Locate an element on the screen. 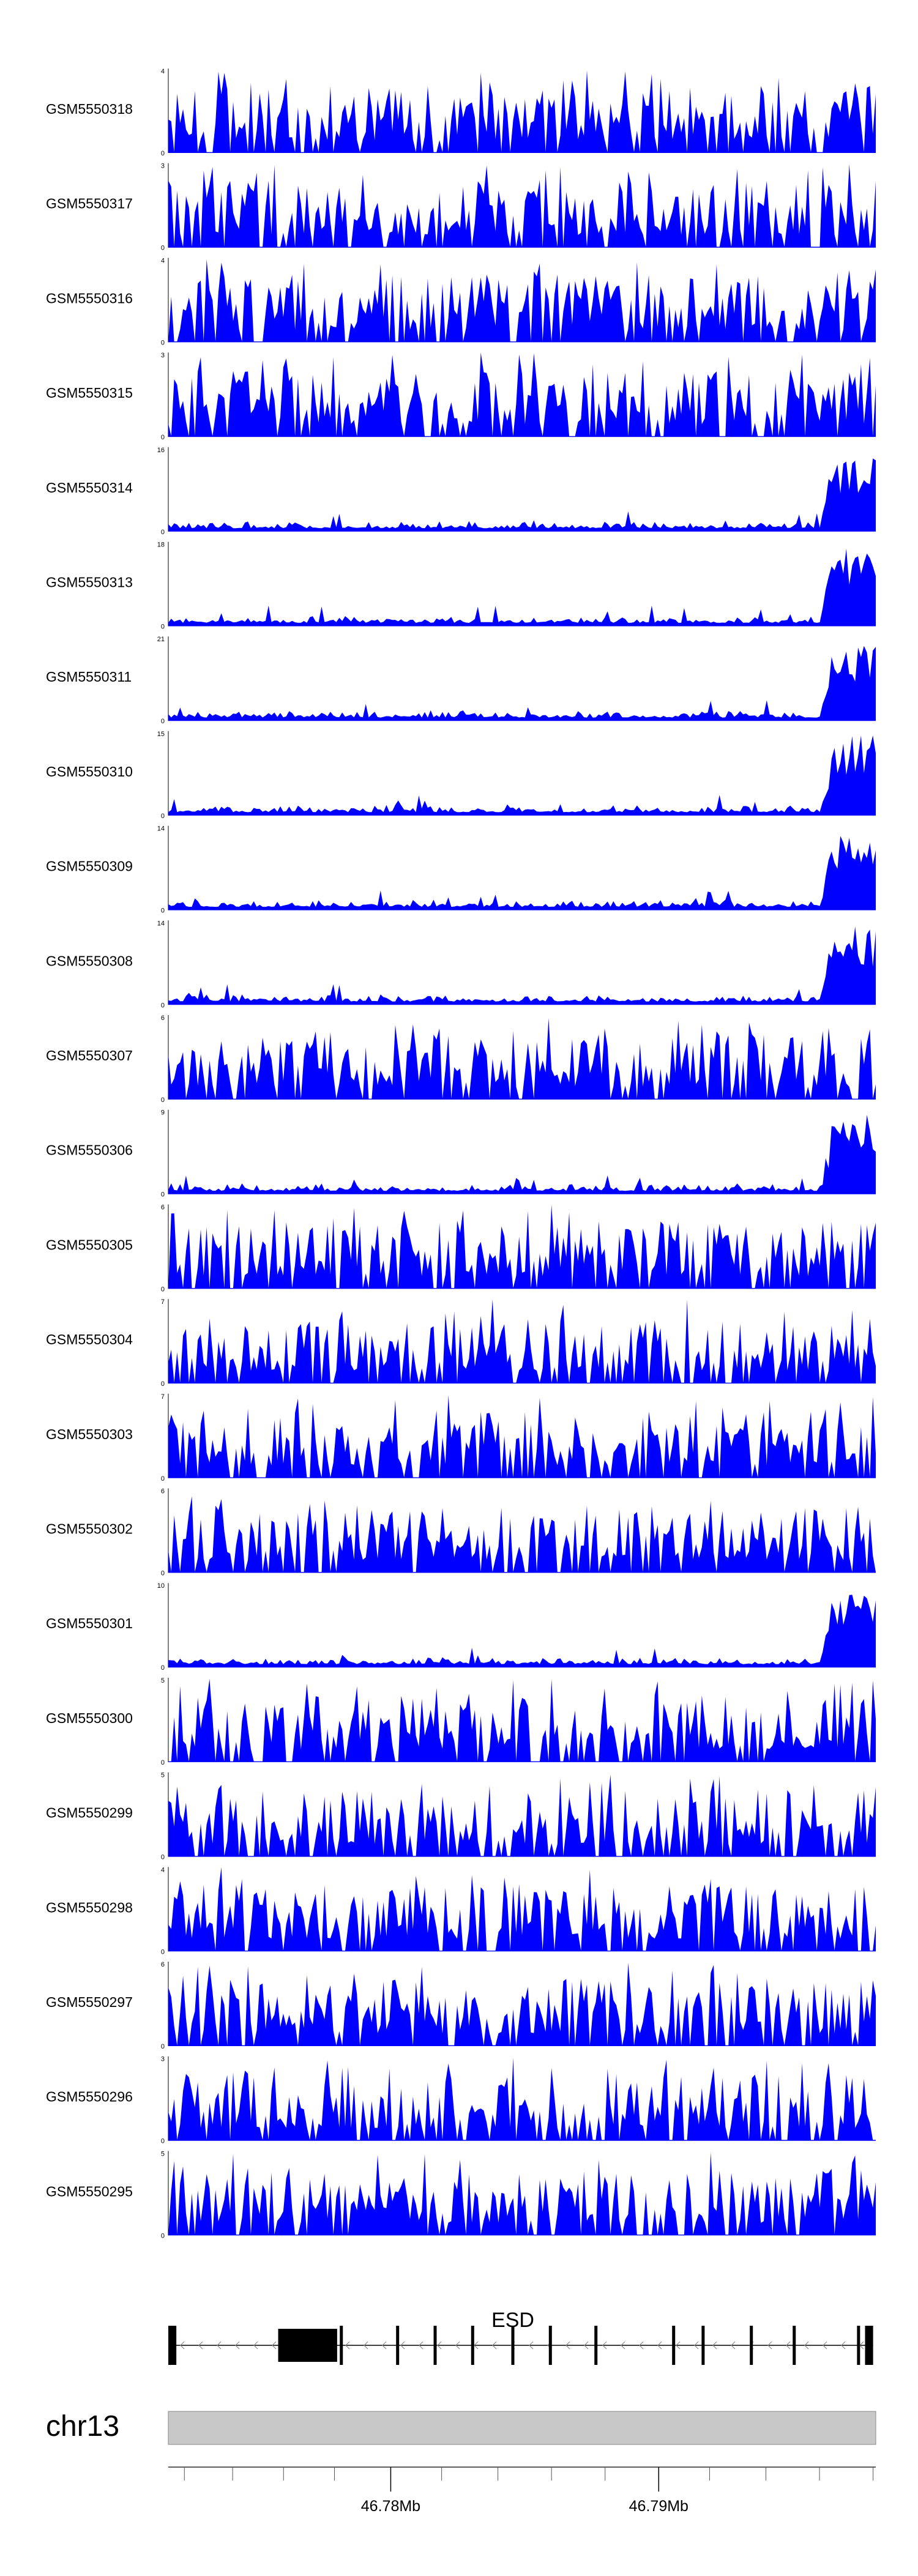 Image resolution: width=918 pixels, height=2576 pixels. track-GSM5550304: GSM5550304 7 0 is located at coordinates (461, 1343).